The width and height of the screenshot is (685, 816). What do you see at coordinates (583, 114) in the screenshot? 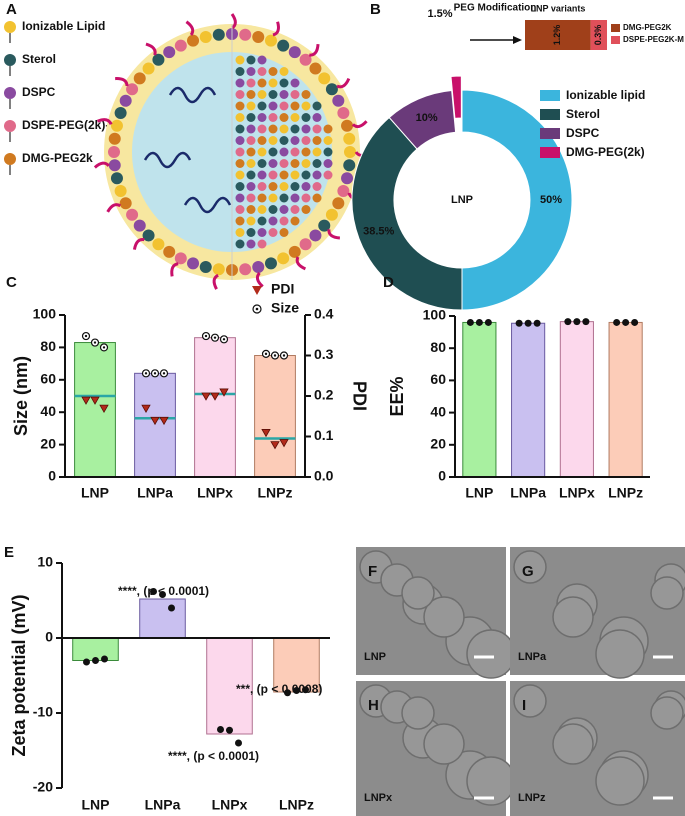
I see `legend-label: Sterol` at bounding box center [583, 114].